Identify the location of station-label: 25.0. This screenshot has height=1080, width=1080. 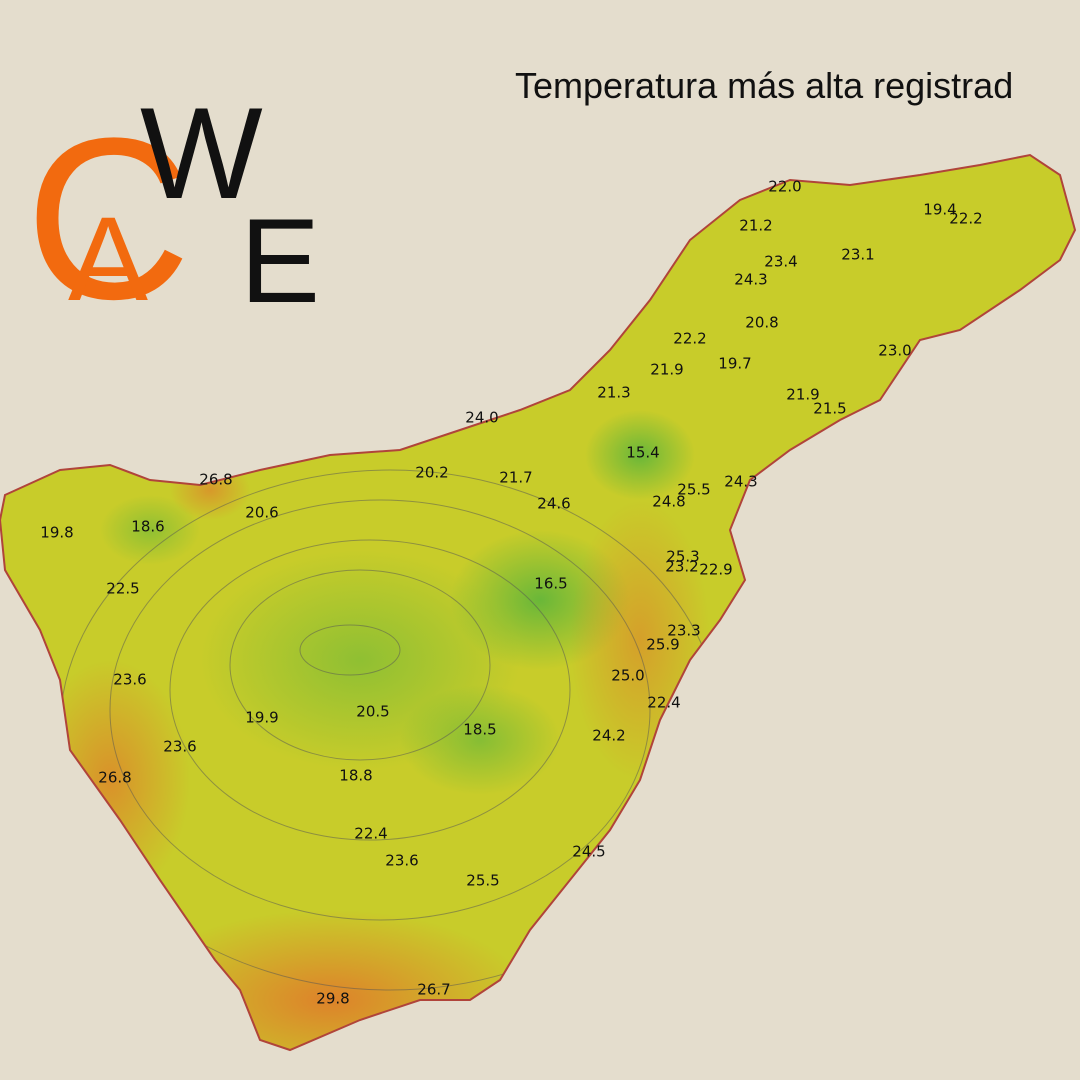
(627, 676).